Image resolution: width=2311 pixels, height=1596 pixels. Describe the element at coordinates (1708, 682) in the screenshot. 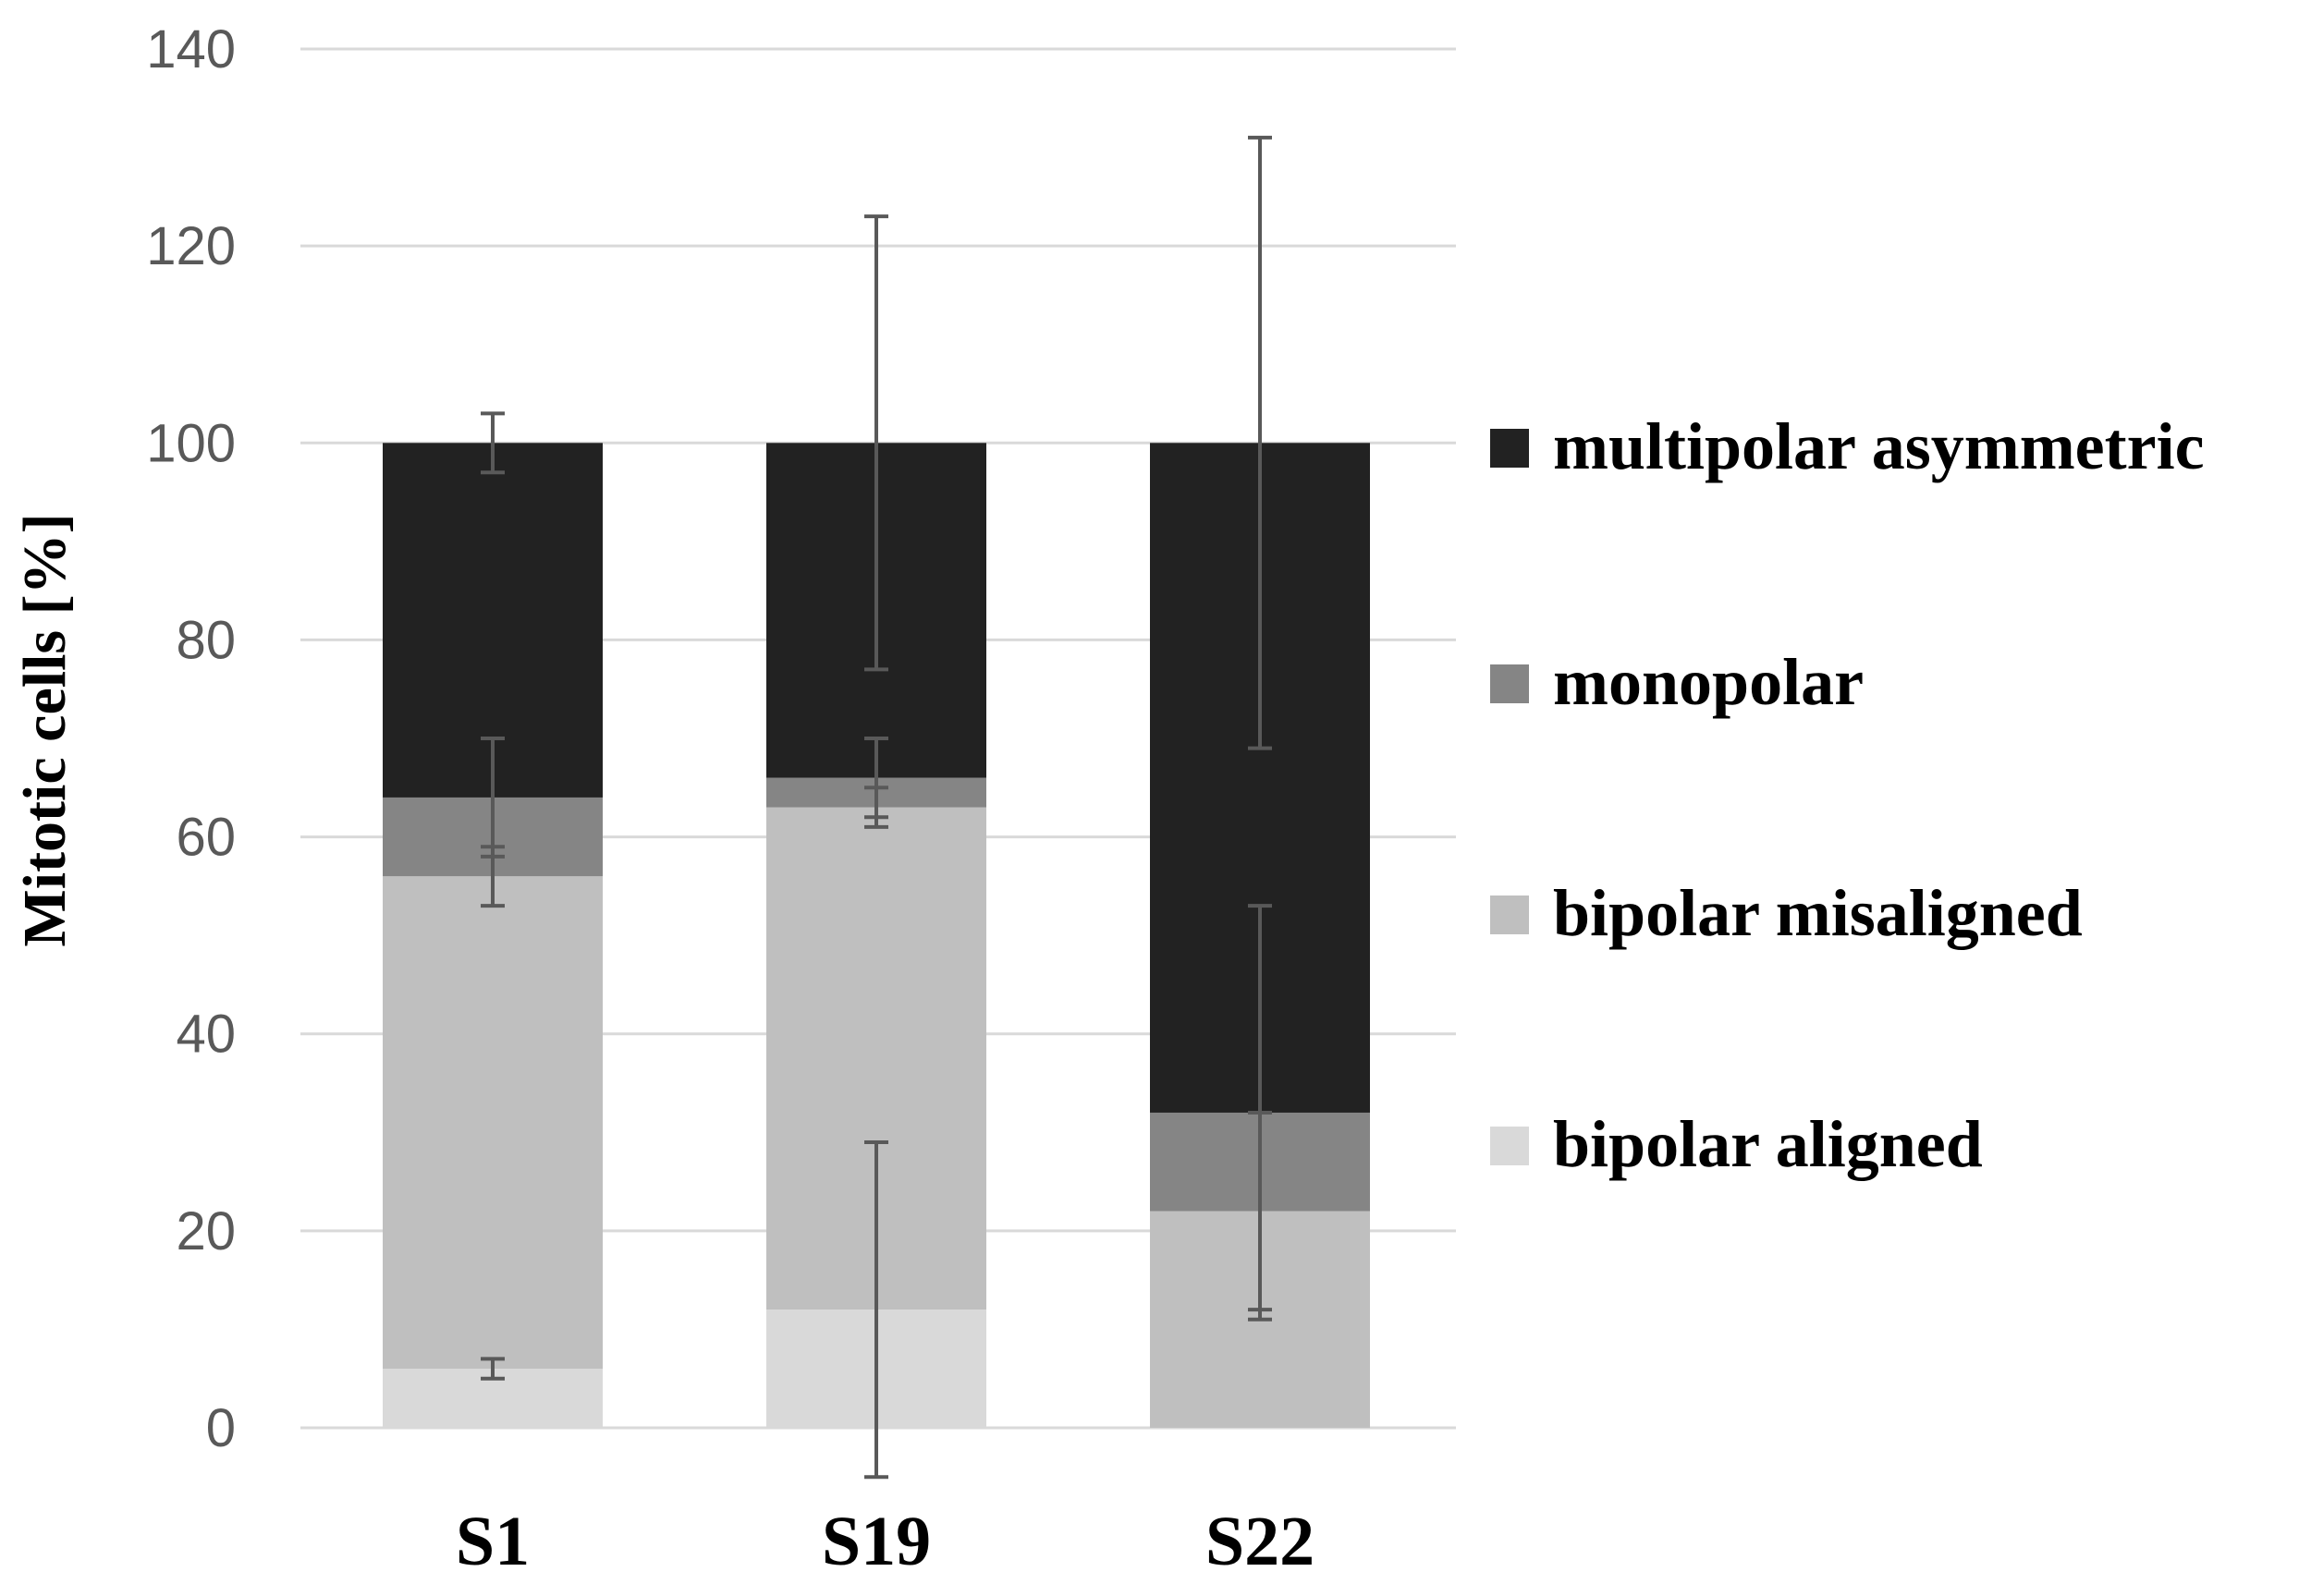

I see `legend-label: monopolar` at that location.